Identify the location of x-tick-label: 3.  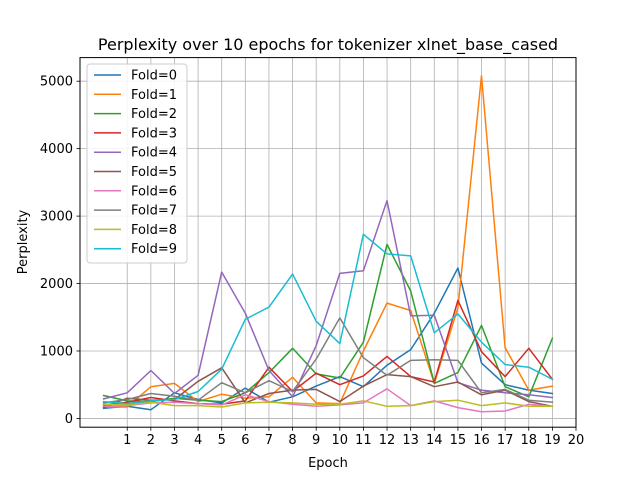
(174, 440).